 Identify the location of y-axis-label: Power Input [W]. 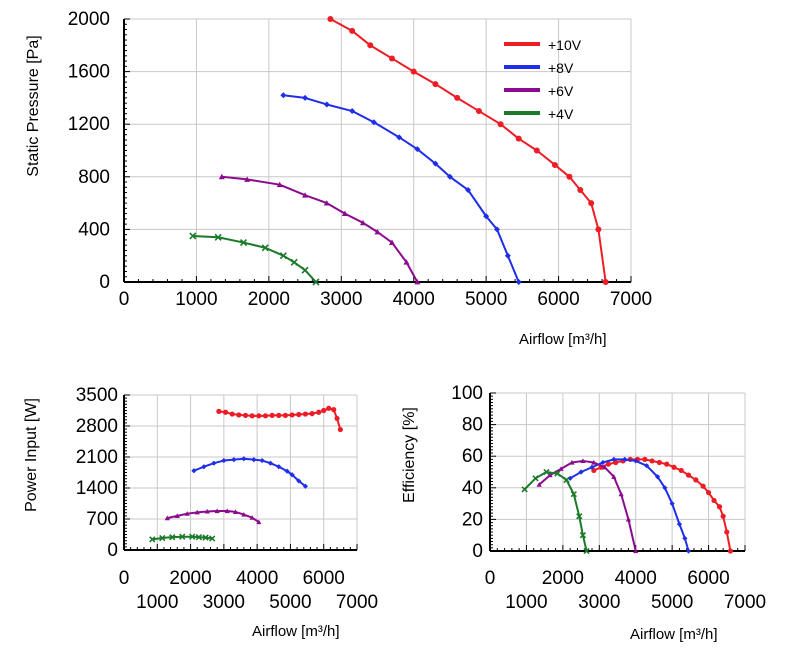
(31, 455).